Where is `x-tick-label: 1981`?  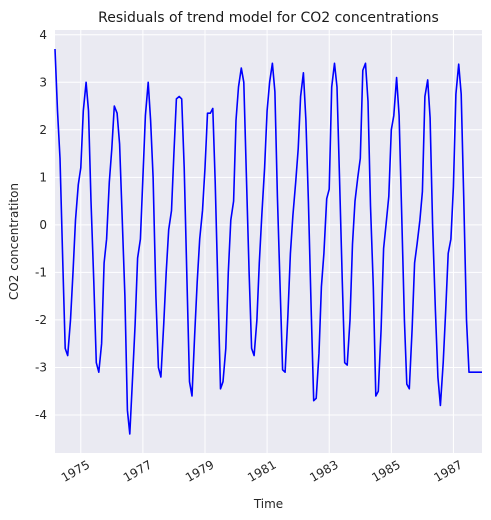 x-tick-label: 1981 is located at coordinates (261, 470).